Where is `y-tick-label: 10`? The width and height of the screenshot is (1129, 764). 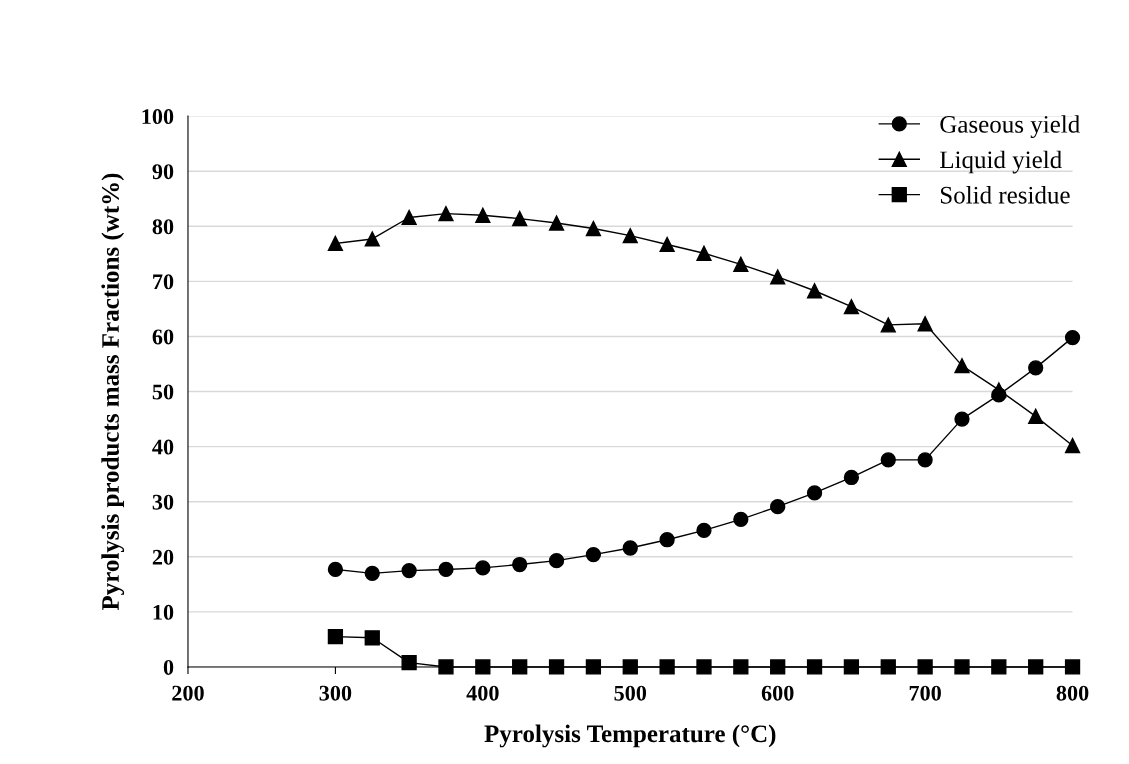
y-tick-label: 10 is located at coordinates (163, 612).